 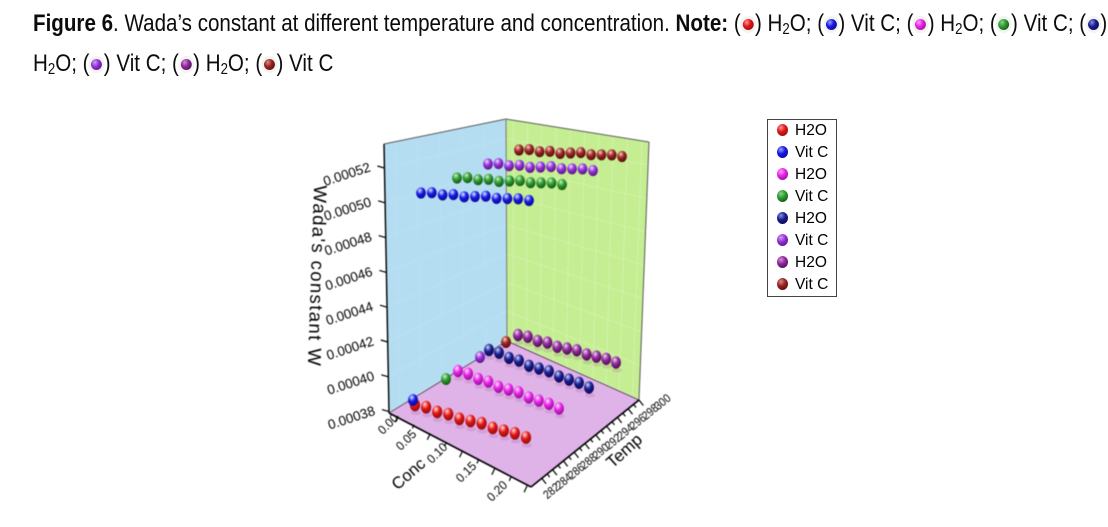 What do you see at coordinates (466, 472) in the screenshot?
I see `svg-text: 0.15` at bounding box center [466, 472].